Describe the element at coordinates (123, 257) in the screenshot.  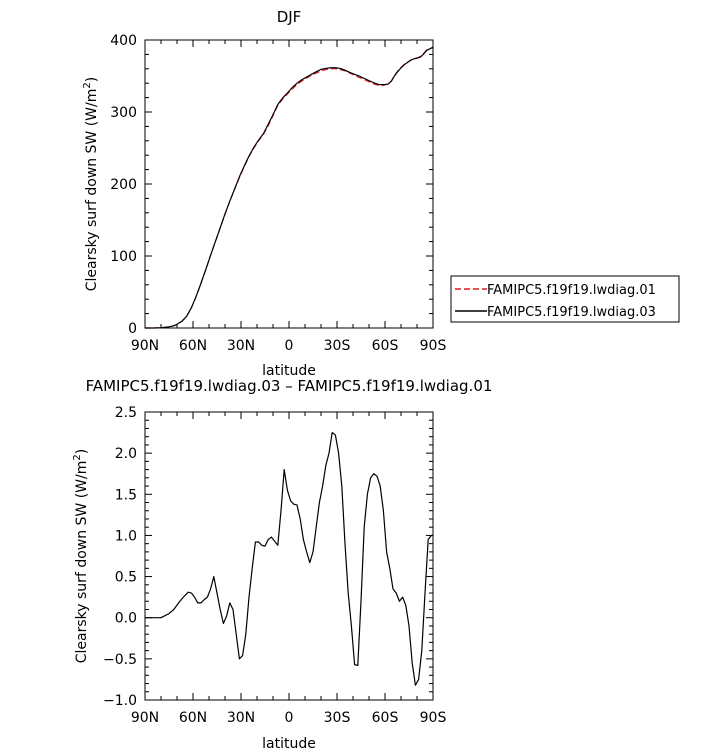
I see `top-y-tick-label: 100` at that location.